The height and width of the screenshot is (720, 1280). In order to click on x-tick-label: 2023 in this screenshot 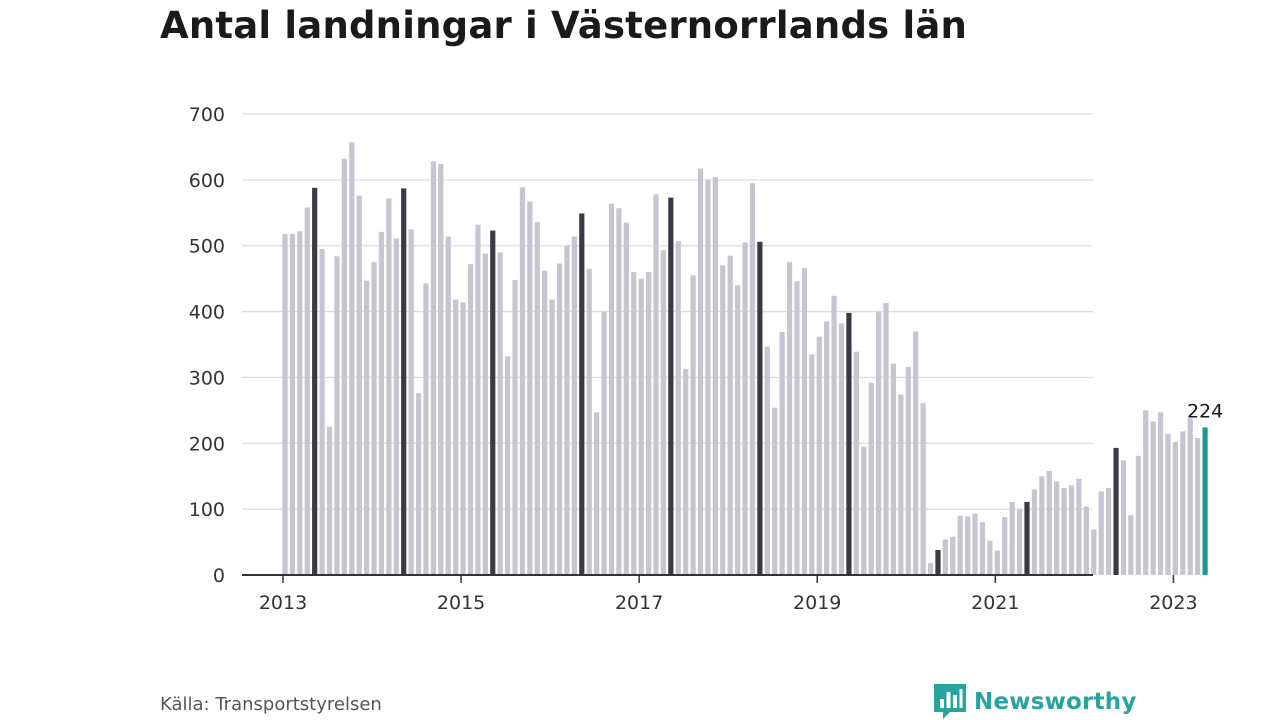, I will do `click(1173, 603)`.